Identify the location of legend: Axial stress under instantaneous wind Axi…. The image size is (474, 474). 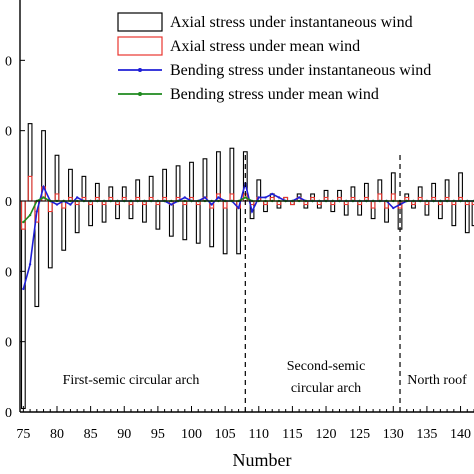
(274, 57).